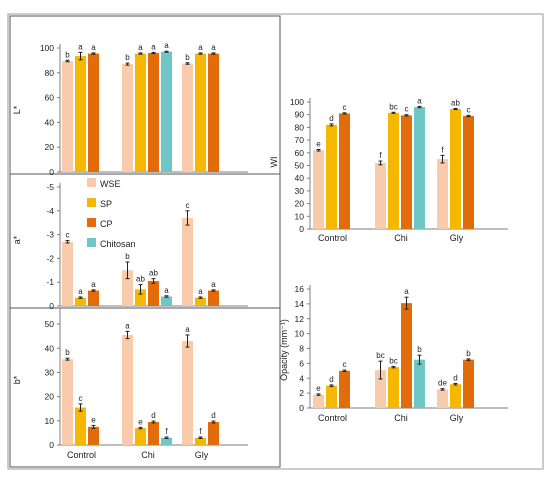  What do you see at coordinates (111, 213) in the screenshot?
I see `legend: WSE SP CP Chitosan` at bounding box center [111, 213].